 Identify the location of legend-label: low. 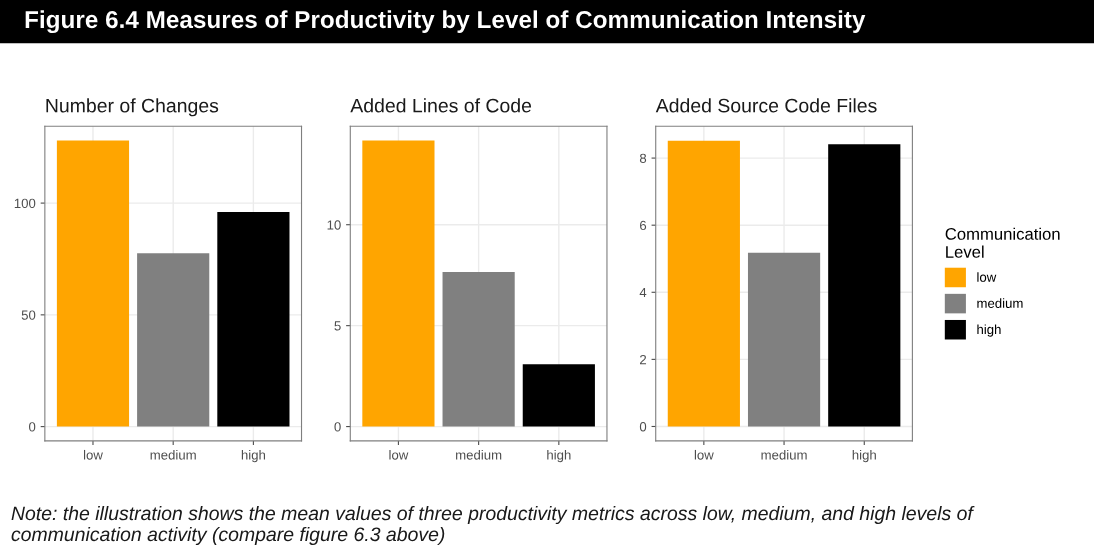
(987, 277).